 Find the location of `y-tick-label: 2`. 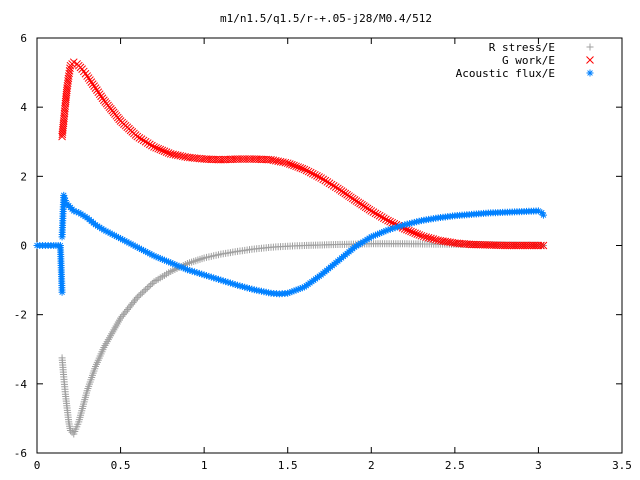

y-tick-label: 2 is located at coordinates (23, 176).